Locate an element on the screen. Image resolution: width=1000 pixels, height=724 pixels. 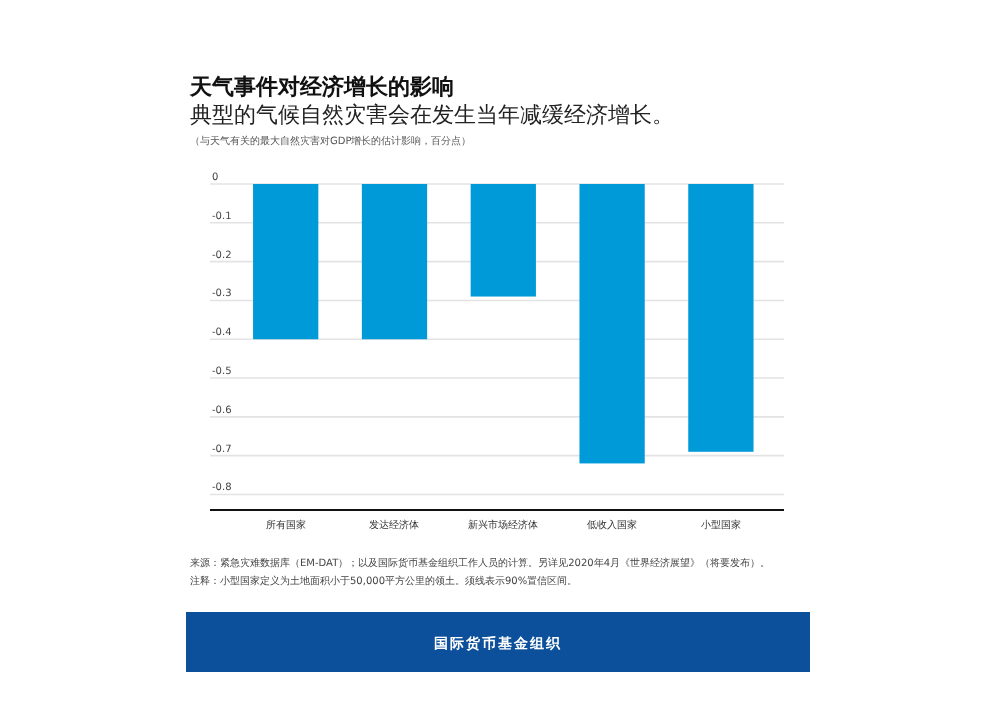
chart-title: 天气事件对经济增长的影响 is located at coordinates (321, 87).